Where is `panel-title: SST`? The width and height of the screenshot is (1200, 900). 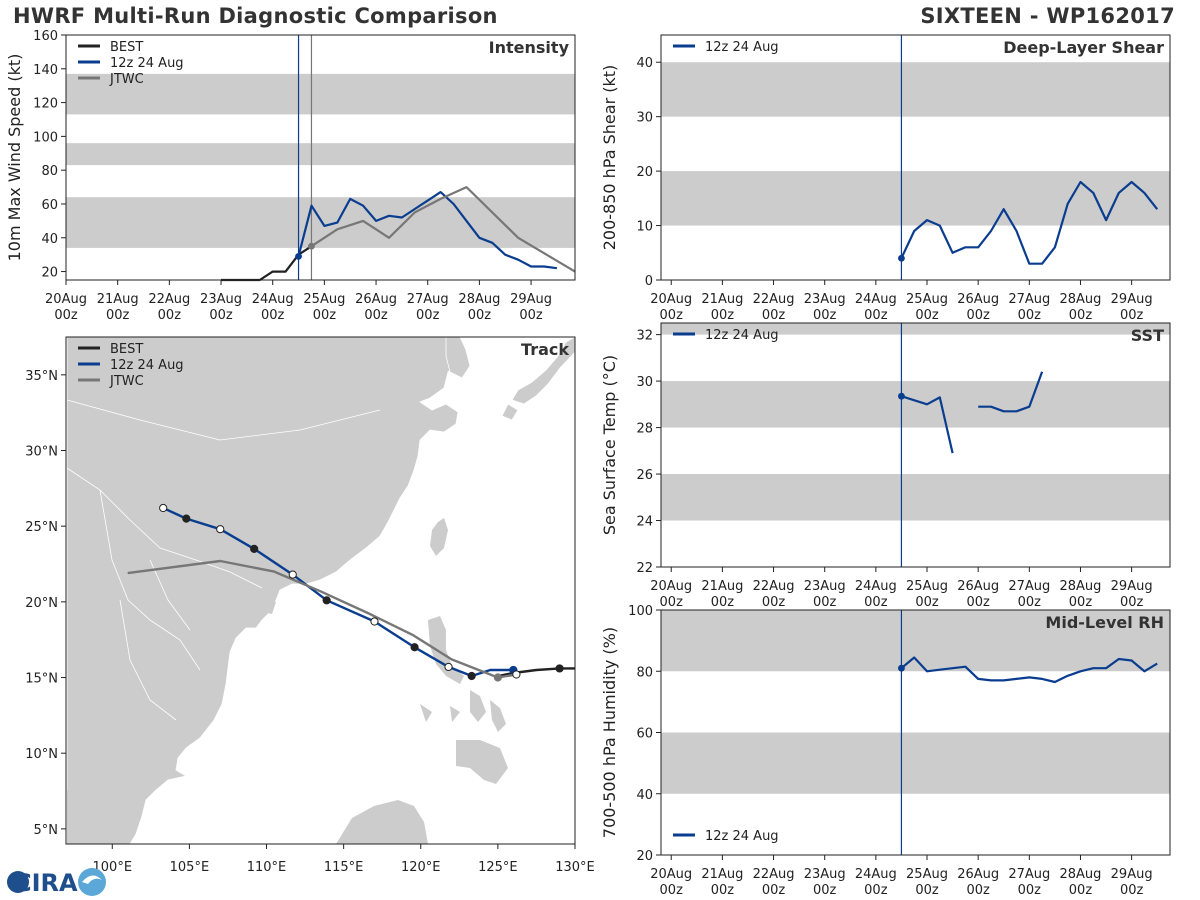
panel-title: SST is located at coordinates (1147, 335).